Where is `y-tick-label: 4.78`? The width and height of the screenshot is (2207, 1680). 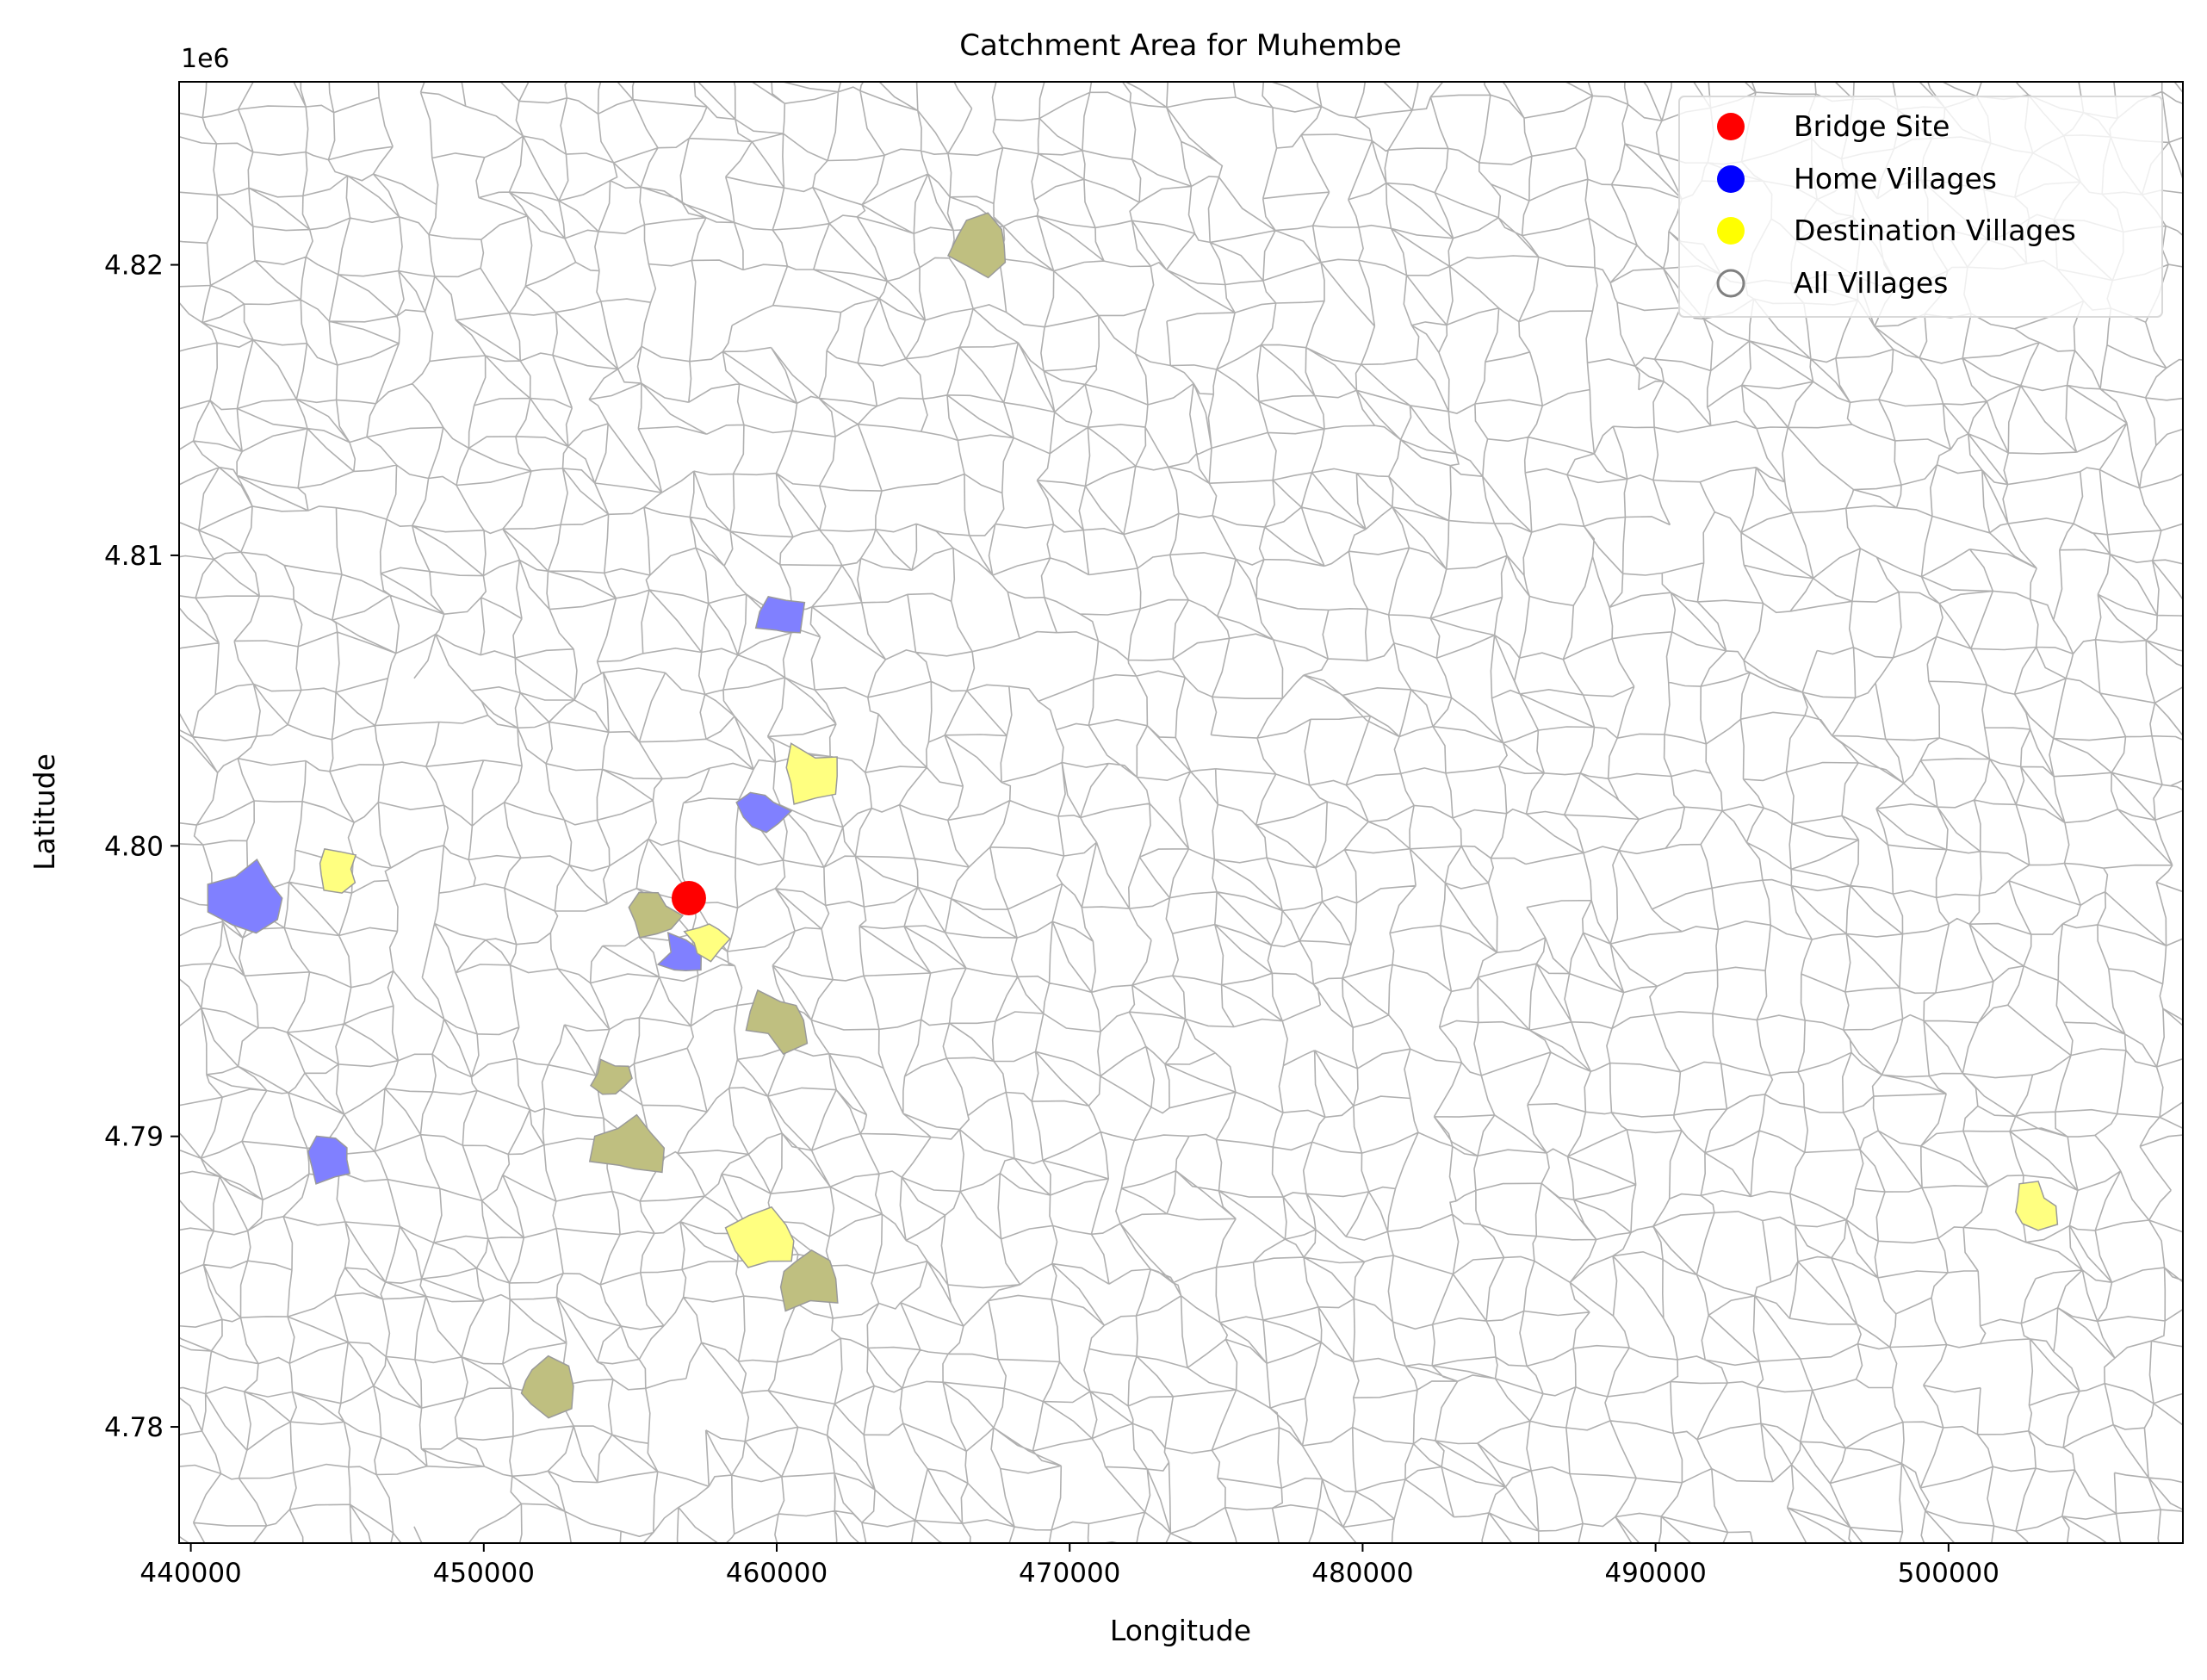 y-tick-label: 4.78 is located at coordinates (134, 1428).